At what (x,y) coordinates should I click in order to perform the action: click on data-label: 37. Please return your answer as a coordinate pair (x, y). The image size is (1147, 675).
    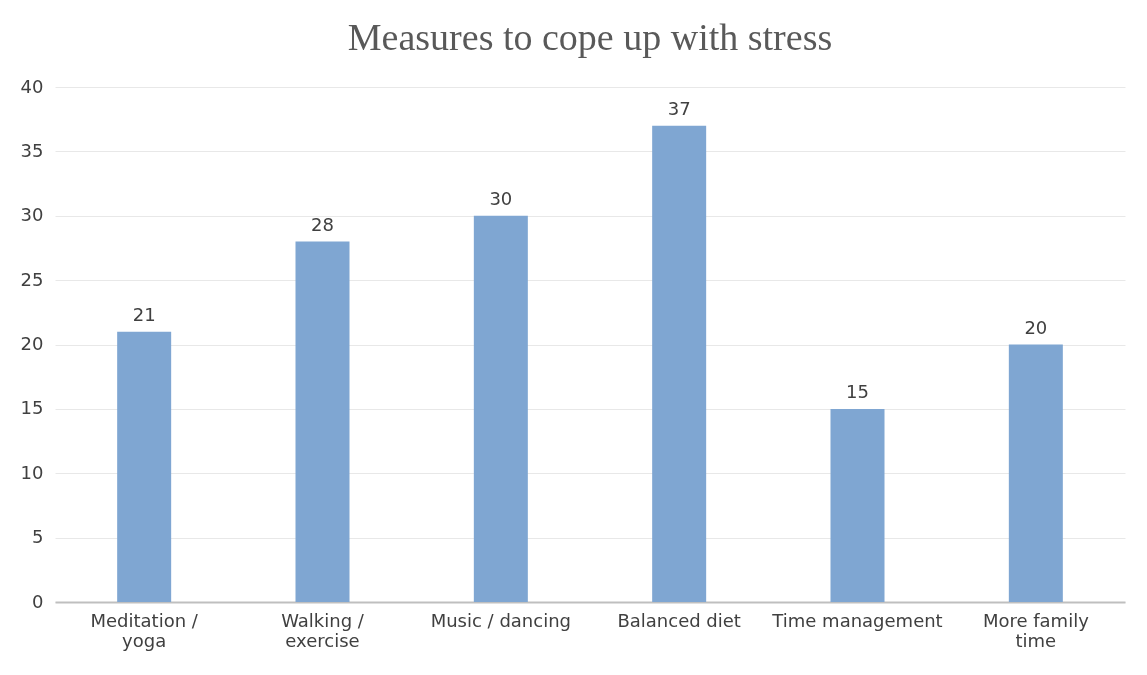
    Looking at the image, I should click on (679, 108).